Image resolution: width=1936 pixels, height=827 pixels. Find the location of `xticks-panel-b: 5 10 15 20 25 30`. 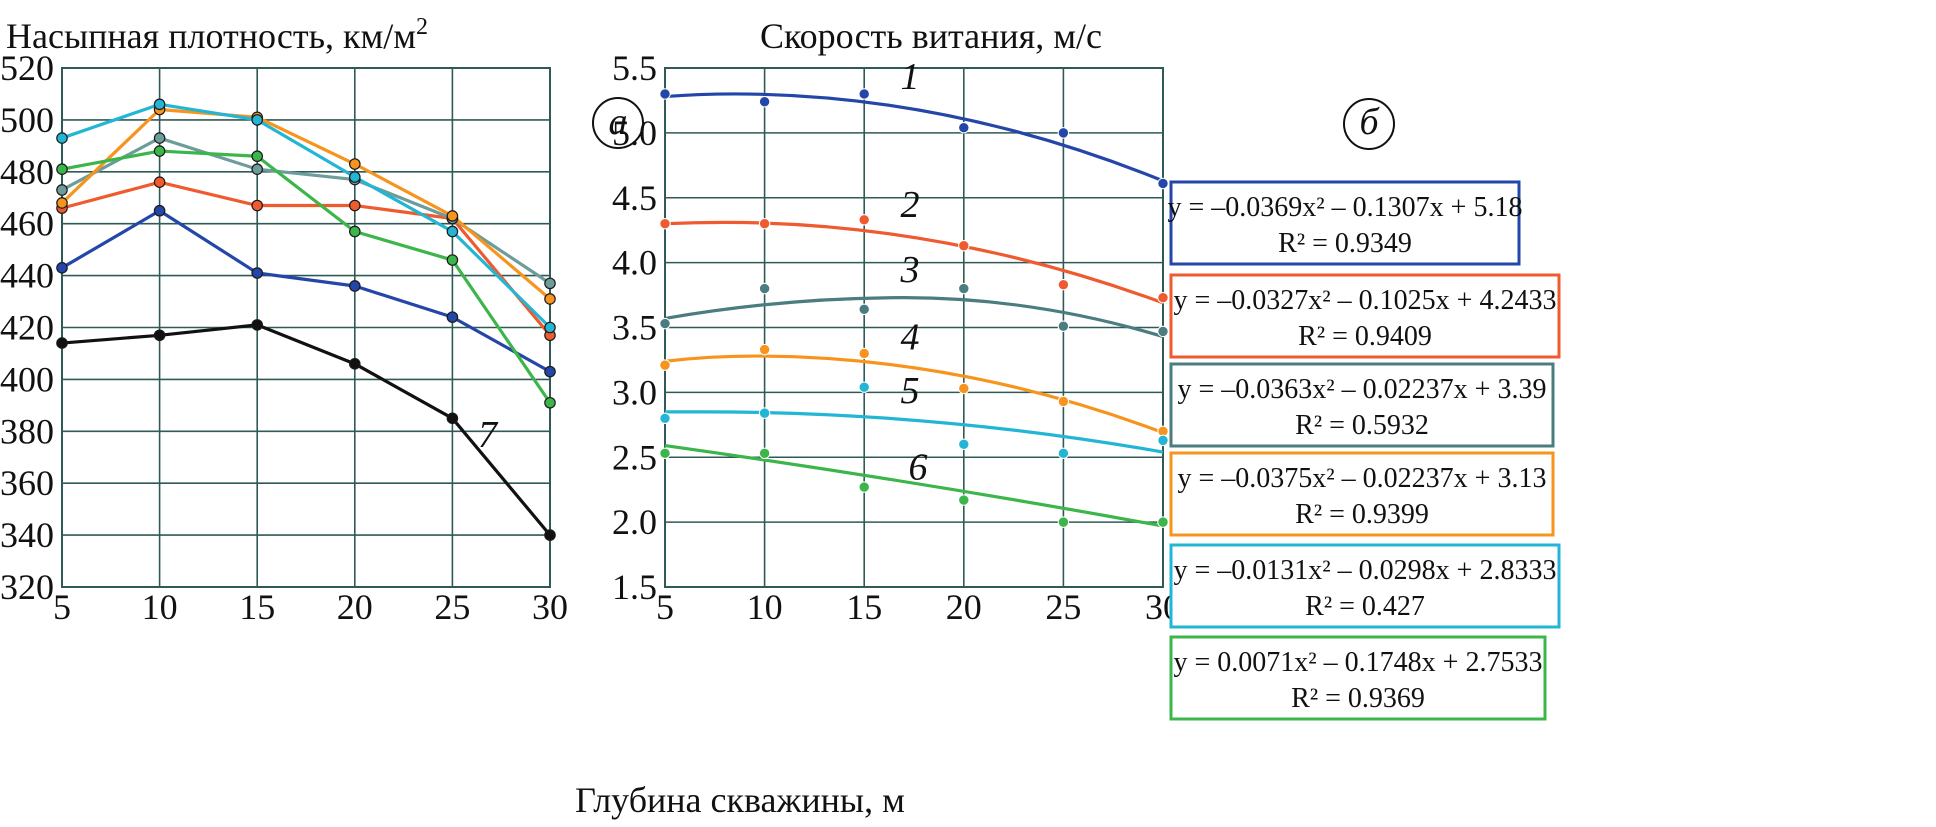

xticks-panel-b: 5 10 15 20 25 30 is located at coordinates (918, 607).